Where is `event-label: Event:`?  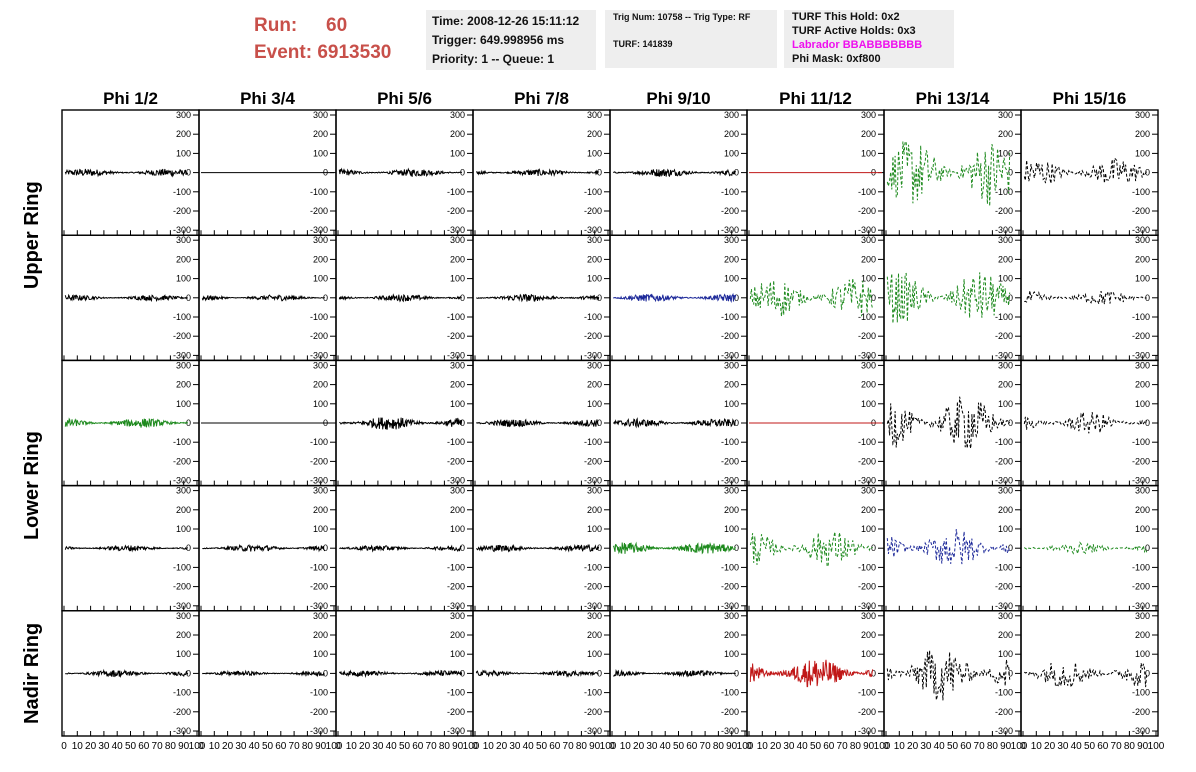 event-label: Event: is located at coordinates (283, 52).